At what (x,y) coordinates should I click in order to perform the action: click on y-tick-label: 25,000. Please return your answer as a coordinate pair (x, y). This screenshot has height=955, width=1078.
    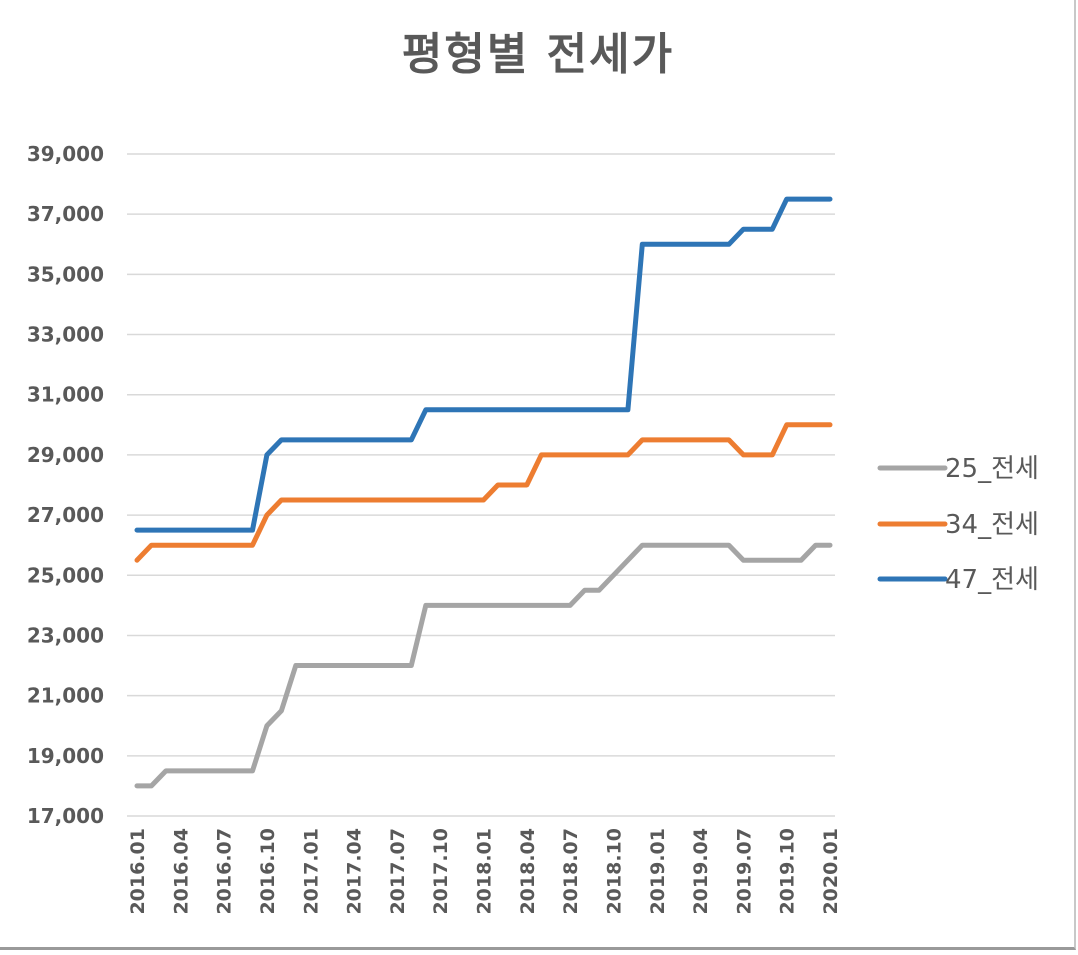
    Looking at the image, I should click on (65, 575).